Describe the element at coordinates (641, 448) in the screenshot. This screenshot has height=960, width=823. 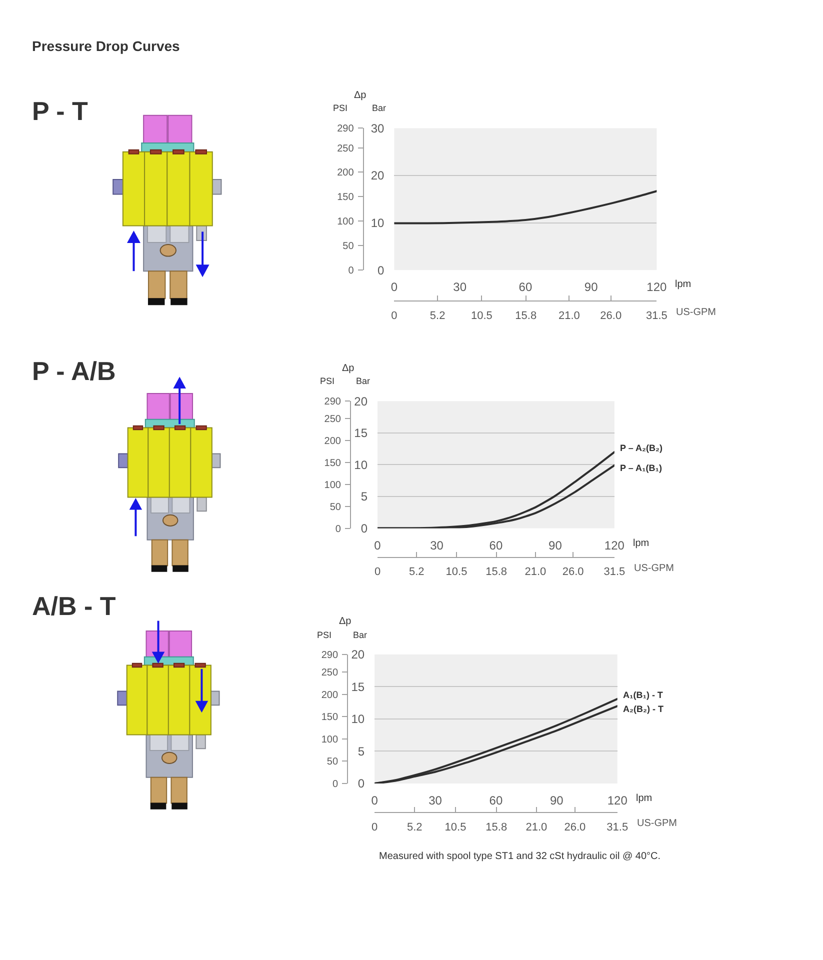
I see `series-label: P – A₂(B₂)` at that location.